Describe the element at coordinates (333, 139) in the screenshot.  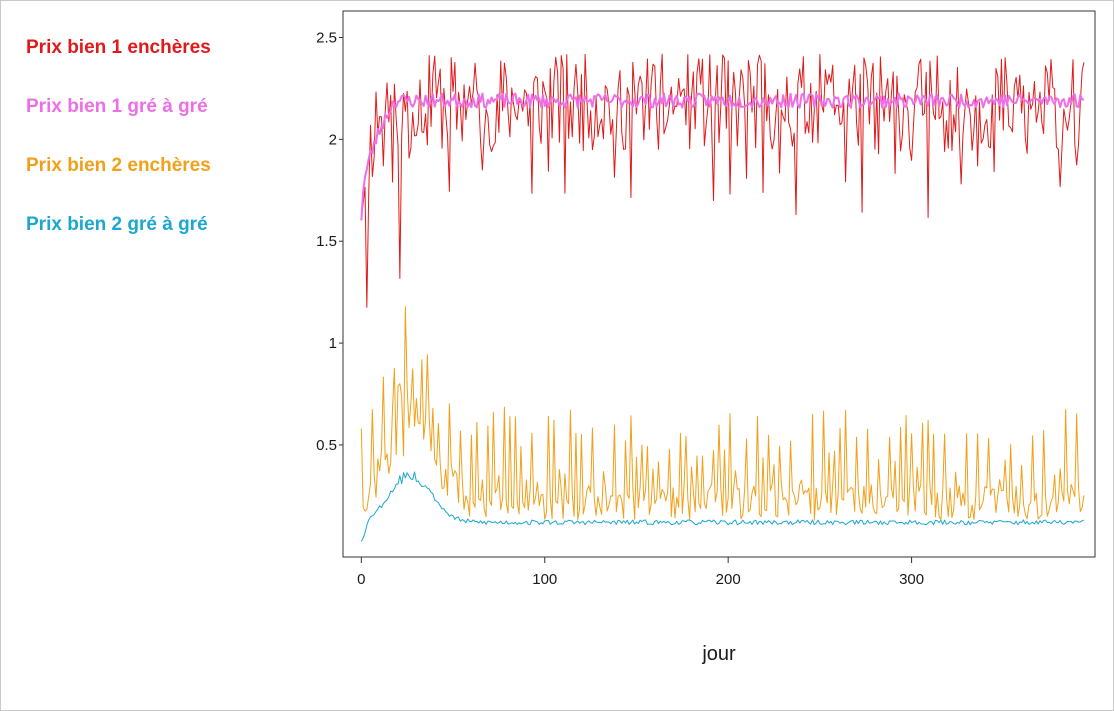
I see `y-tick-label: 2` at that location.